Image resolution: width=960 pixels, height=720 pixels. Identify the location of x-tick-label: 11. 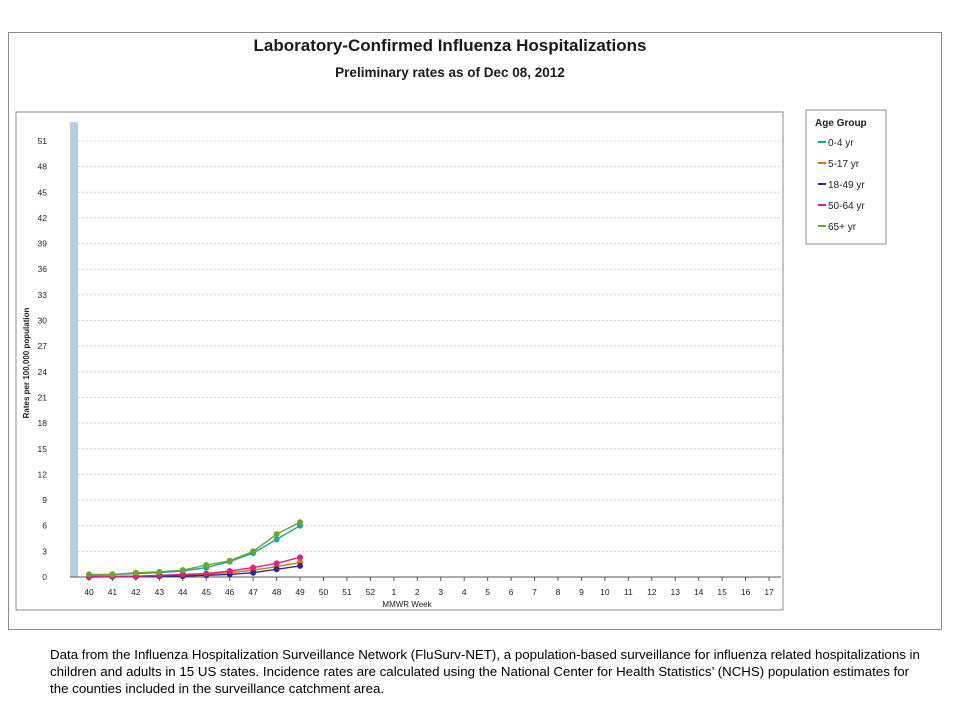
(628, 592).